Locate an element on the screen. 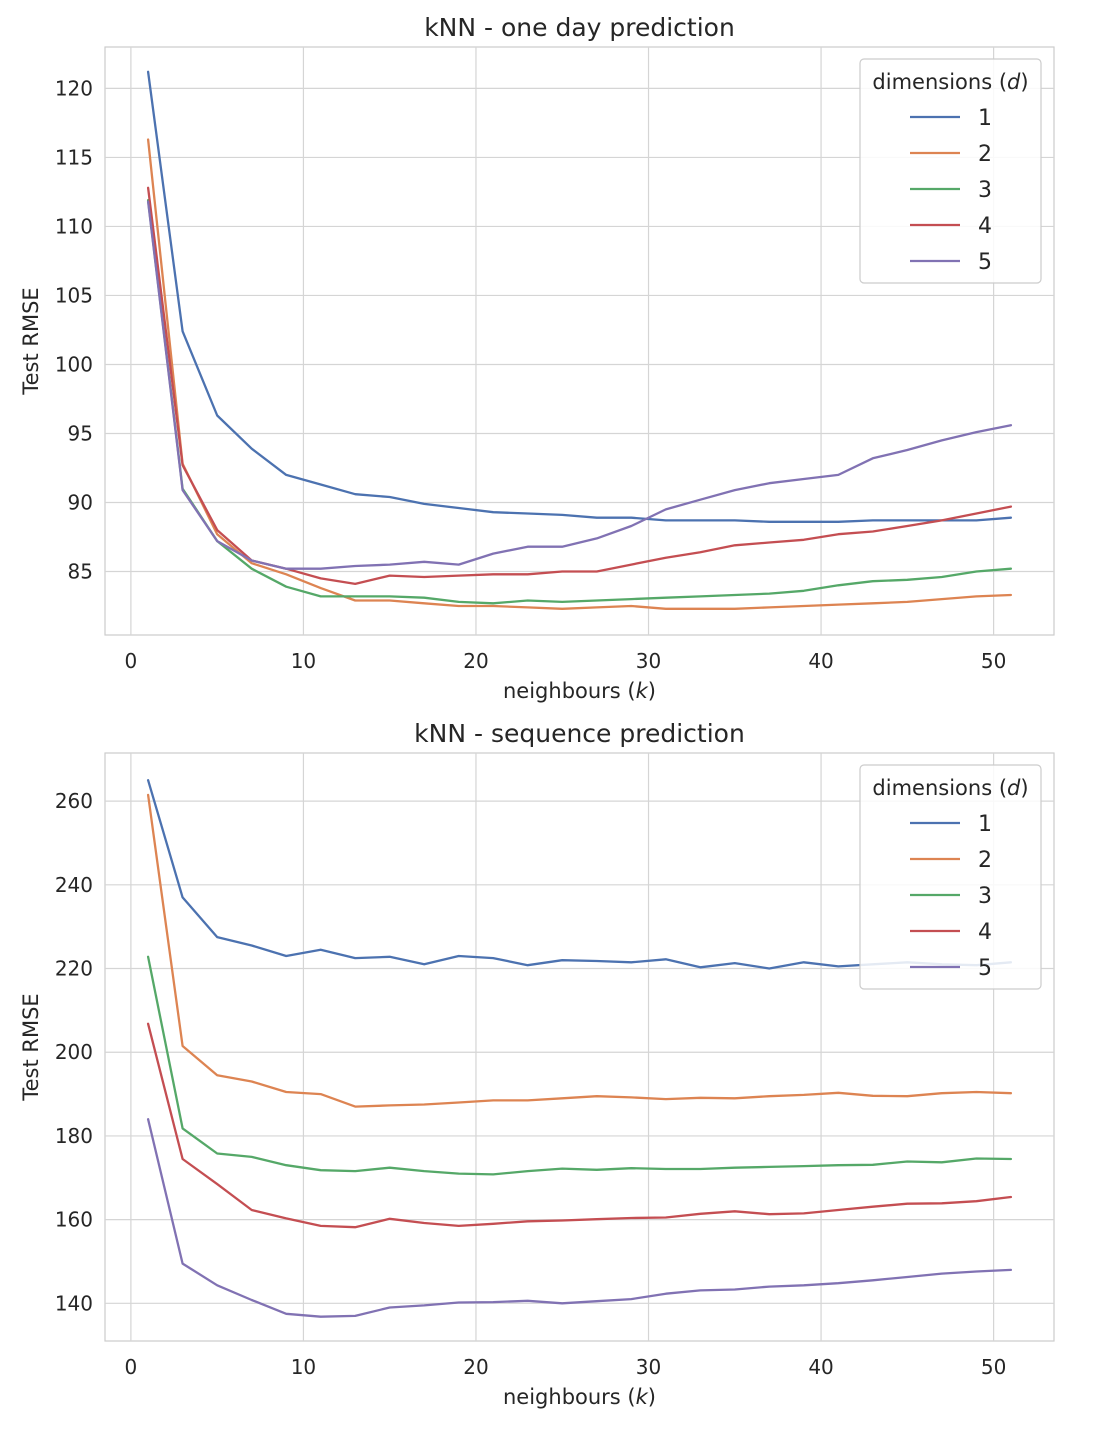 This screenshot has width=1118, height=1440. y-tick-label: 85 is located at coordinates (80, 572).